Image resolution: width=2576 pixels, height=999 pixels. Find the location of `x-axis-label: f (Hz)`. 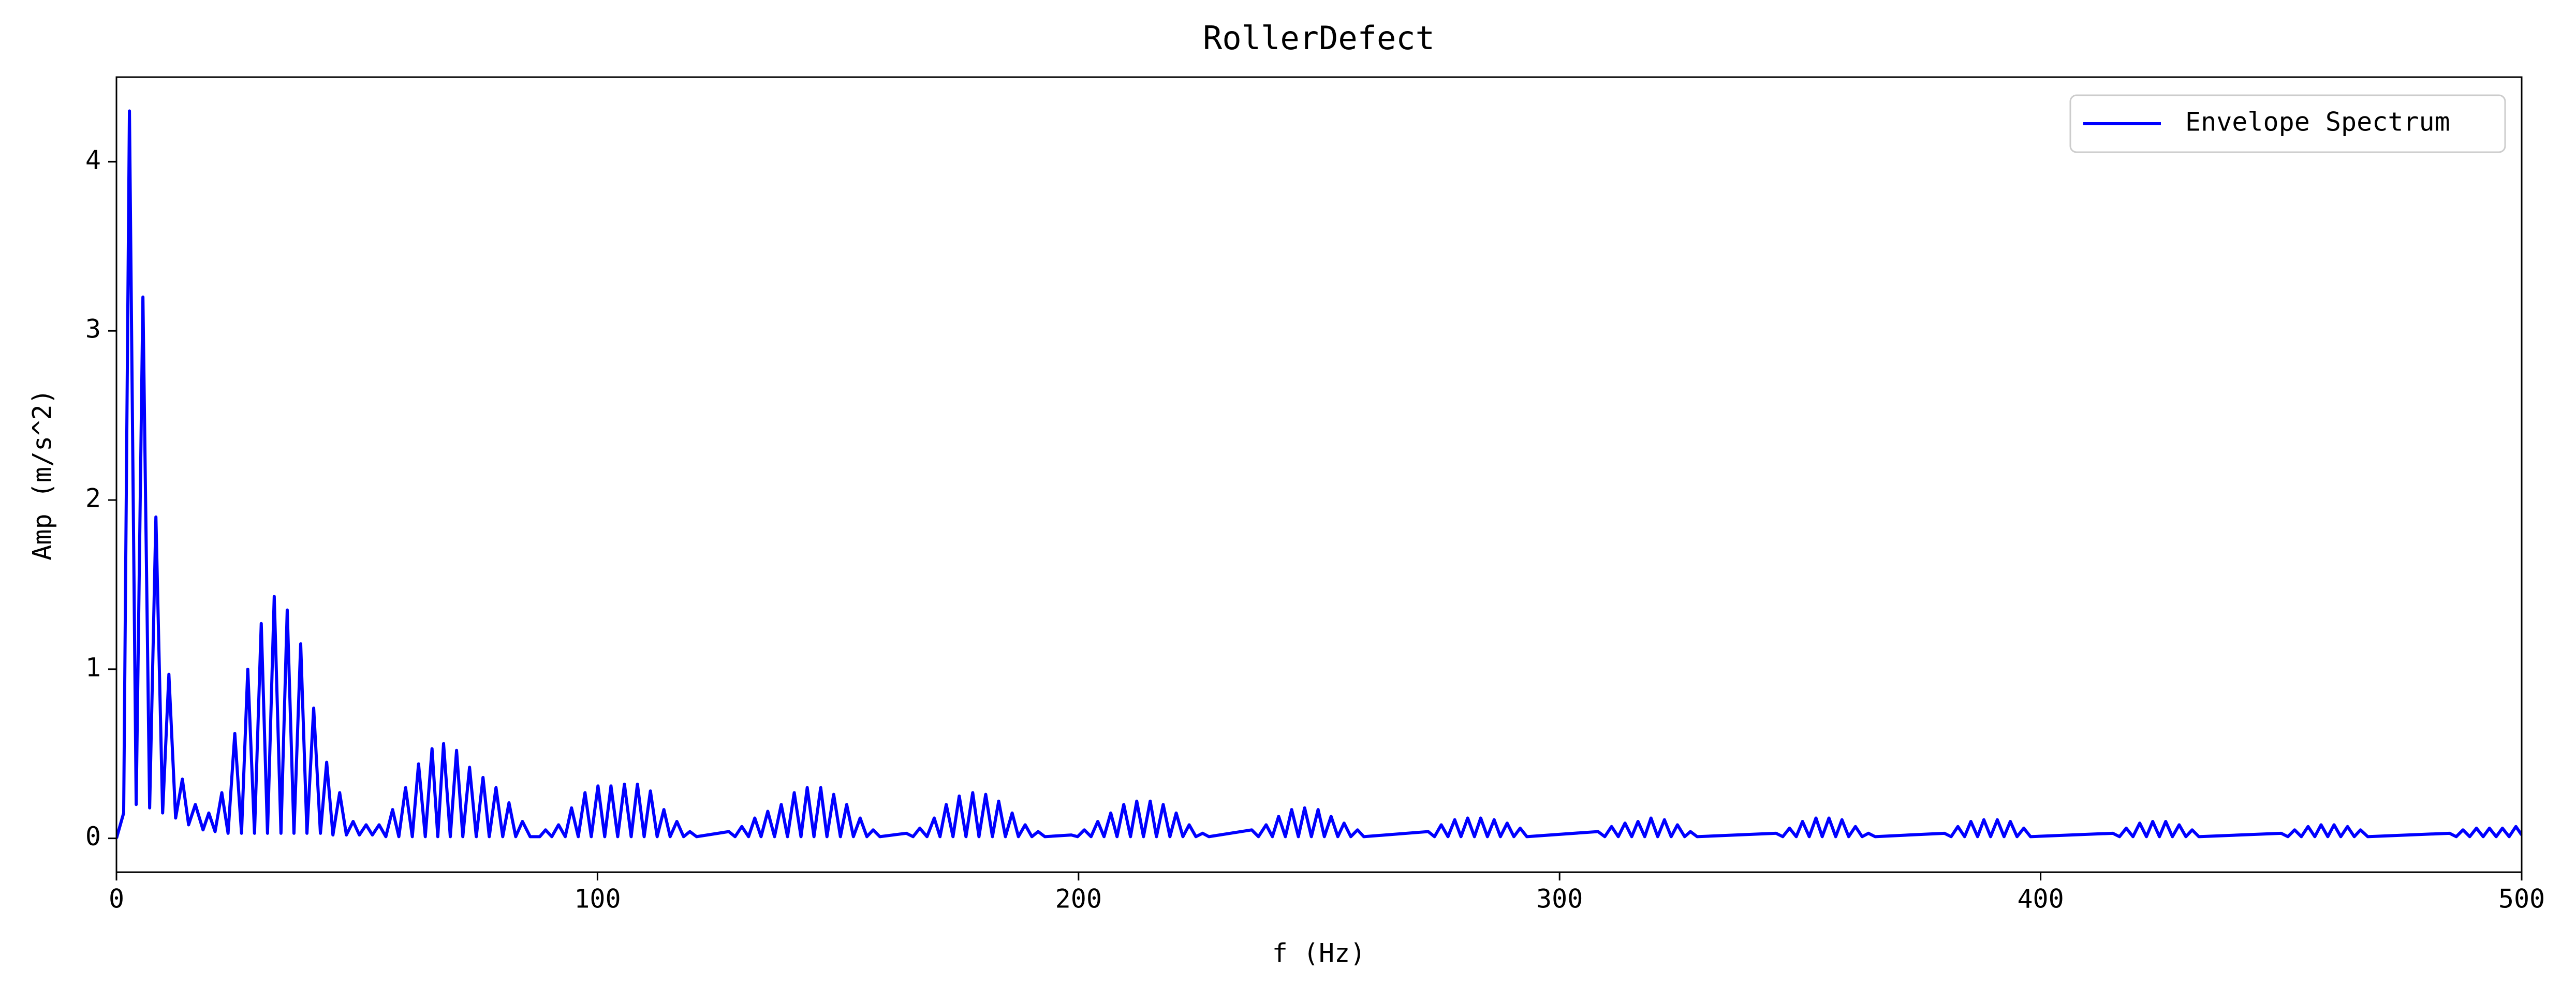

x-axis-label: f (Hz) is located at coordinates (1319, 953).